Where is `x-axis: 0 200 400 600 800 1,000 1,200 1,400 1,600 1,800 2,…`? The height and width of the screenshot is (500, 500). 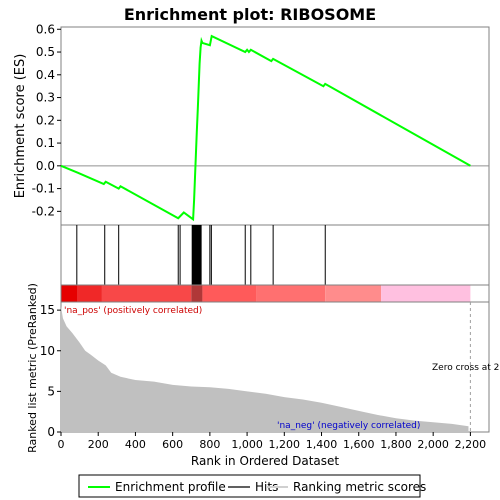
x-axis: 0 200 400 600 800 1,000 1,200 1,400 1,600 1,800 2,… is located at coordinates (272, 441).